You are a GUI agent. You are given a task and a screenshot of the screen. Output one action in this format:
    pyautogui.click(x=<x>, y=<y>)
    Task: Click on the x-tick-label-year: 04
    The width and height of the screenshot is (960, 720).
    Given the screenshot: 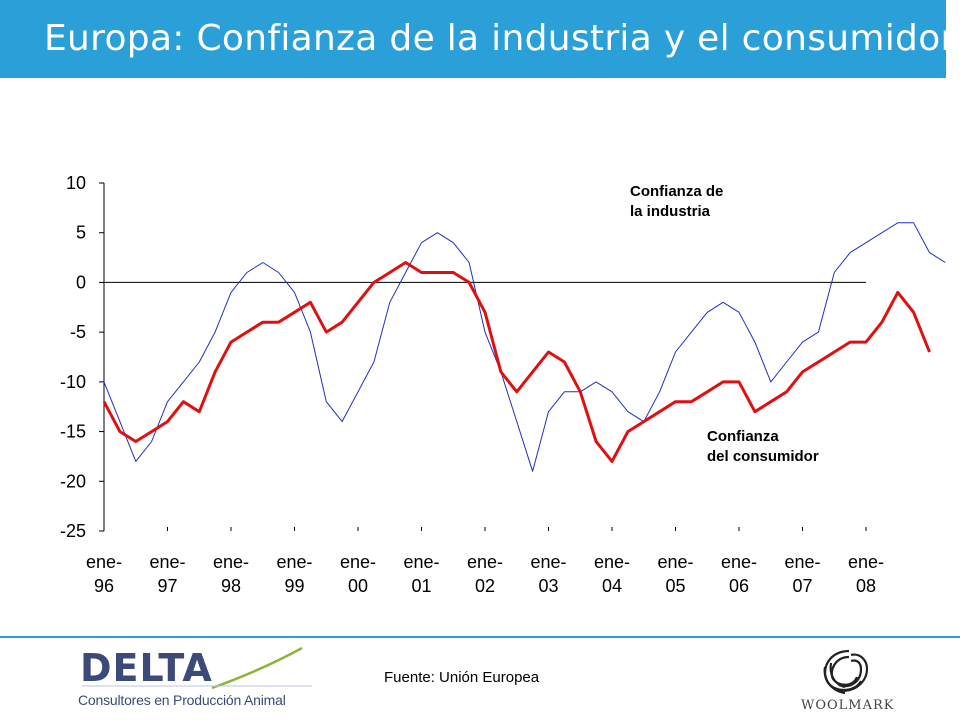 What is the action you would take?
    pyautogui.click(x=612, y=586)
    